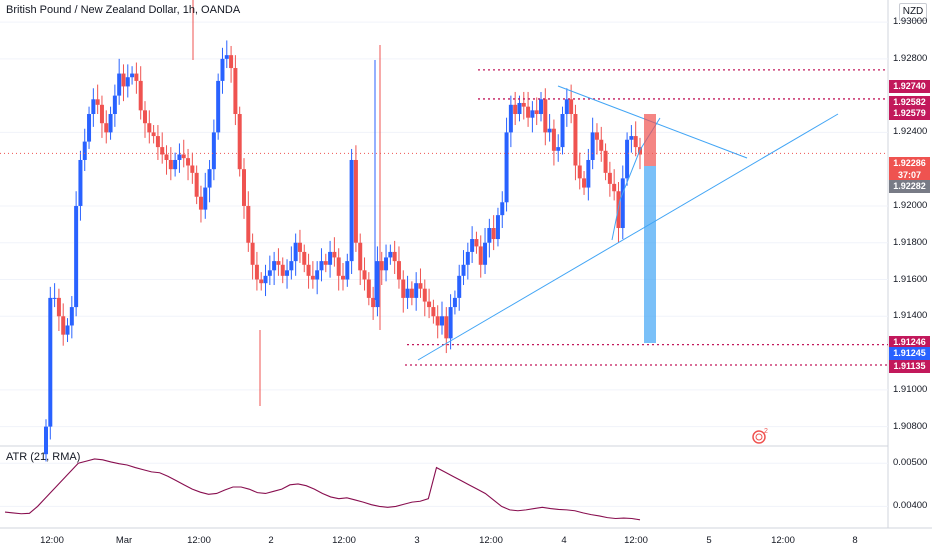 This screenshot has height=550, width=932. Describe the element at coordinates (909, 366) in the screenshot. I see `price-tag: 1.91135` at that location.